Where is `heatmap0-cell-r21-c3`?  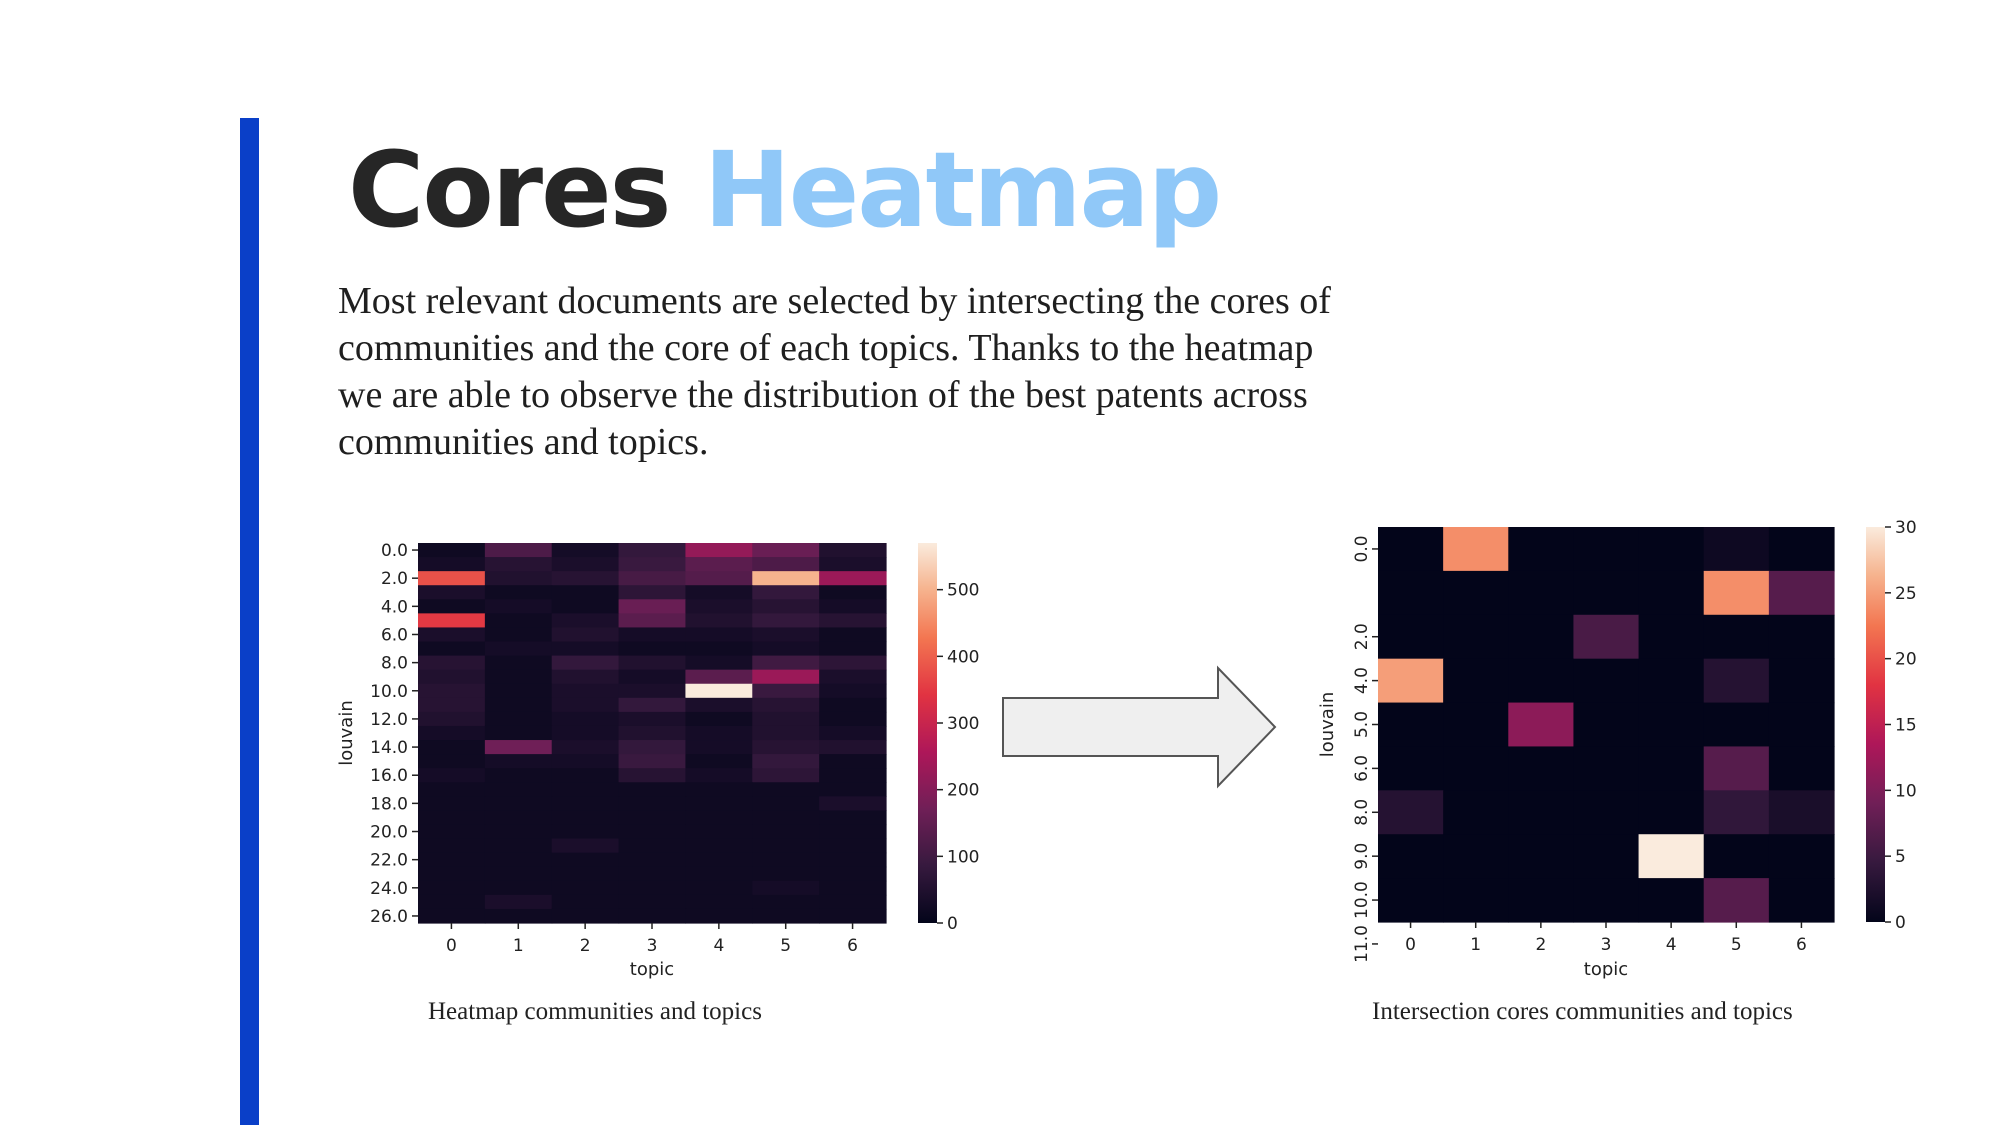 heatmap0-cell-r21-c3 is located at coordinates (652, 846).